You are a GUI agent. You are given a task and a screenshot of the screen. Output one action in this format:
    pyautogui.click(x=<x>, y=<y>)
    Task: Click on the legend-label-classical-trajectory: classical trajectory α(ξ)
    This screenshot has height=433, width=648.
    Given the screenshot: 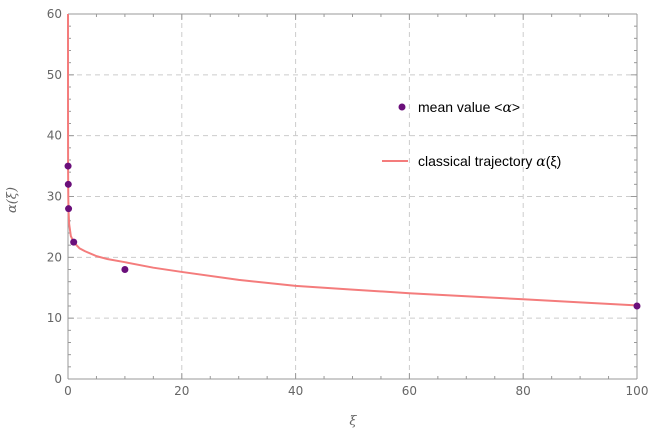 What is the action you would take?
    pyautogui.click(x=489, y=161)
    